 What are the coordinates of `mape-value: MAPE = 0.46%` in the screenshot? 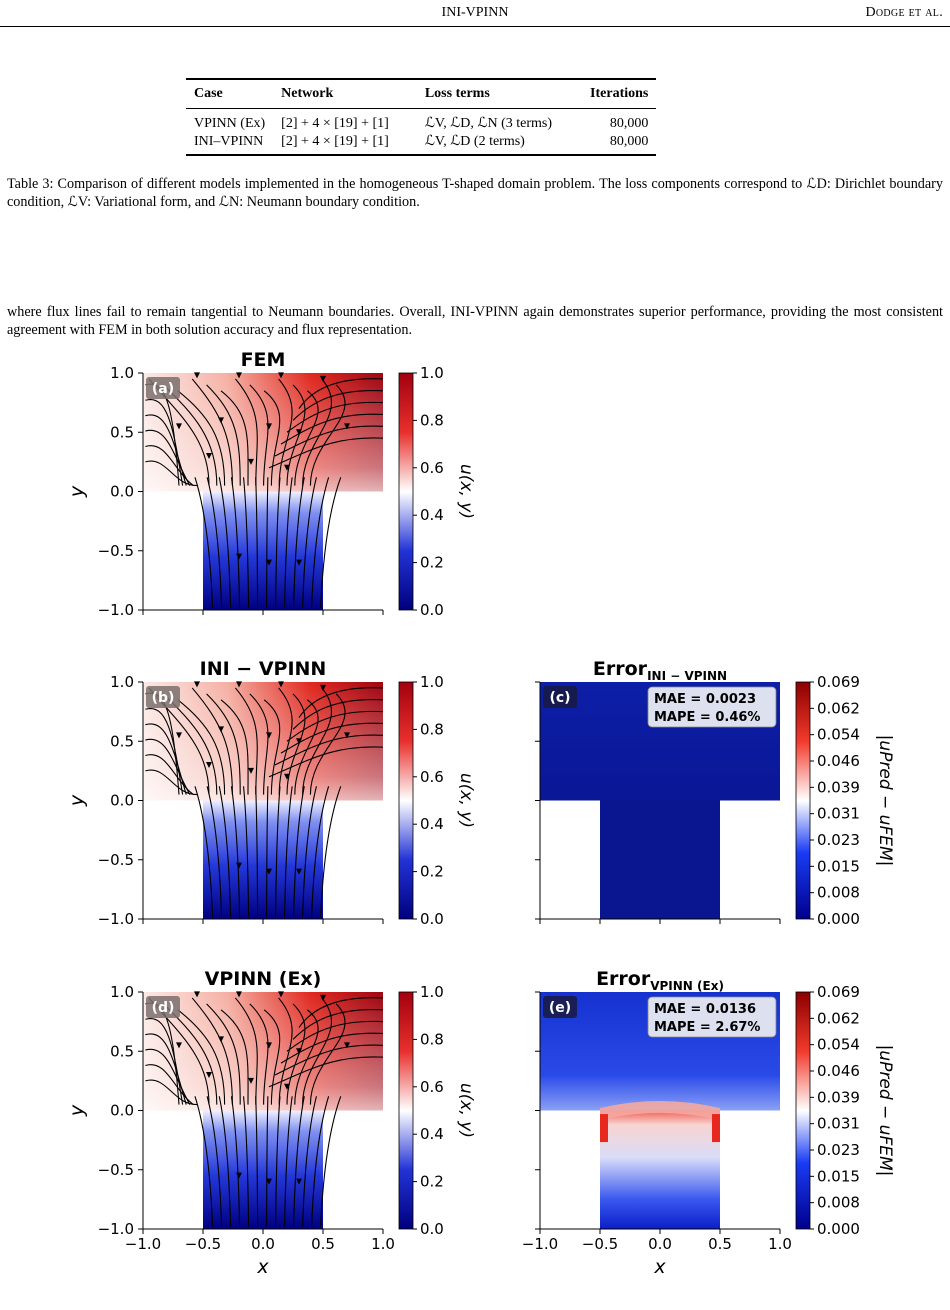 It's located at (707, 717).